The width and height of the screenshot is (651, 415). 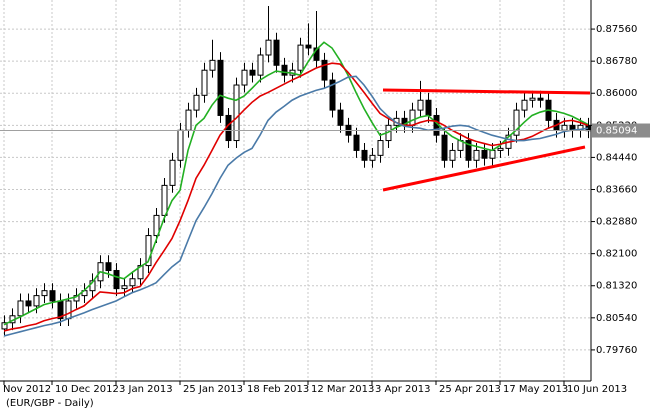 I want to click on current-price-label: 0.85094, so click(x=616, y=131).